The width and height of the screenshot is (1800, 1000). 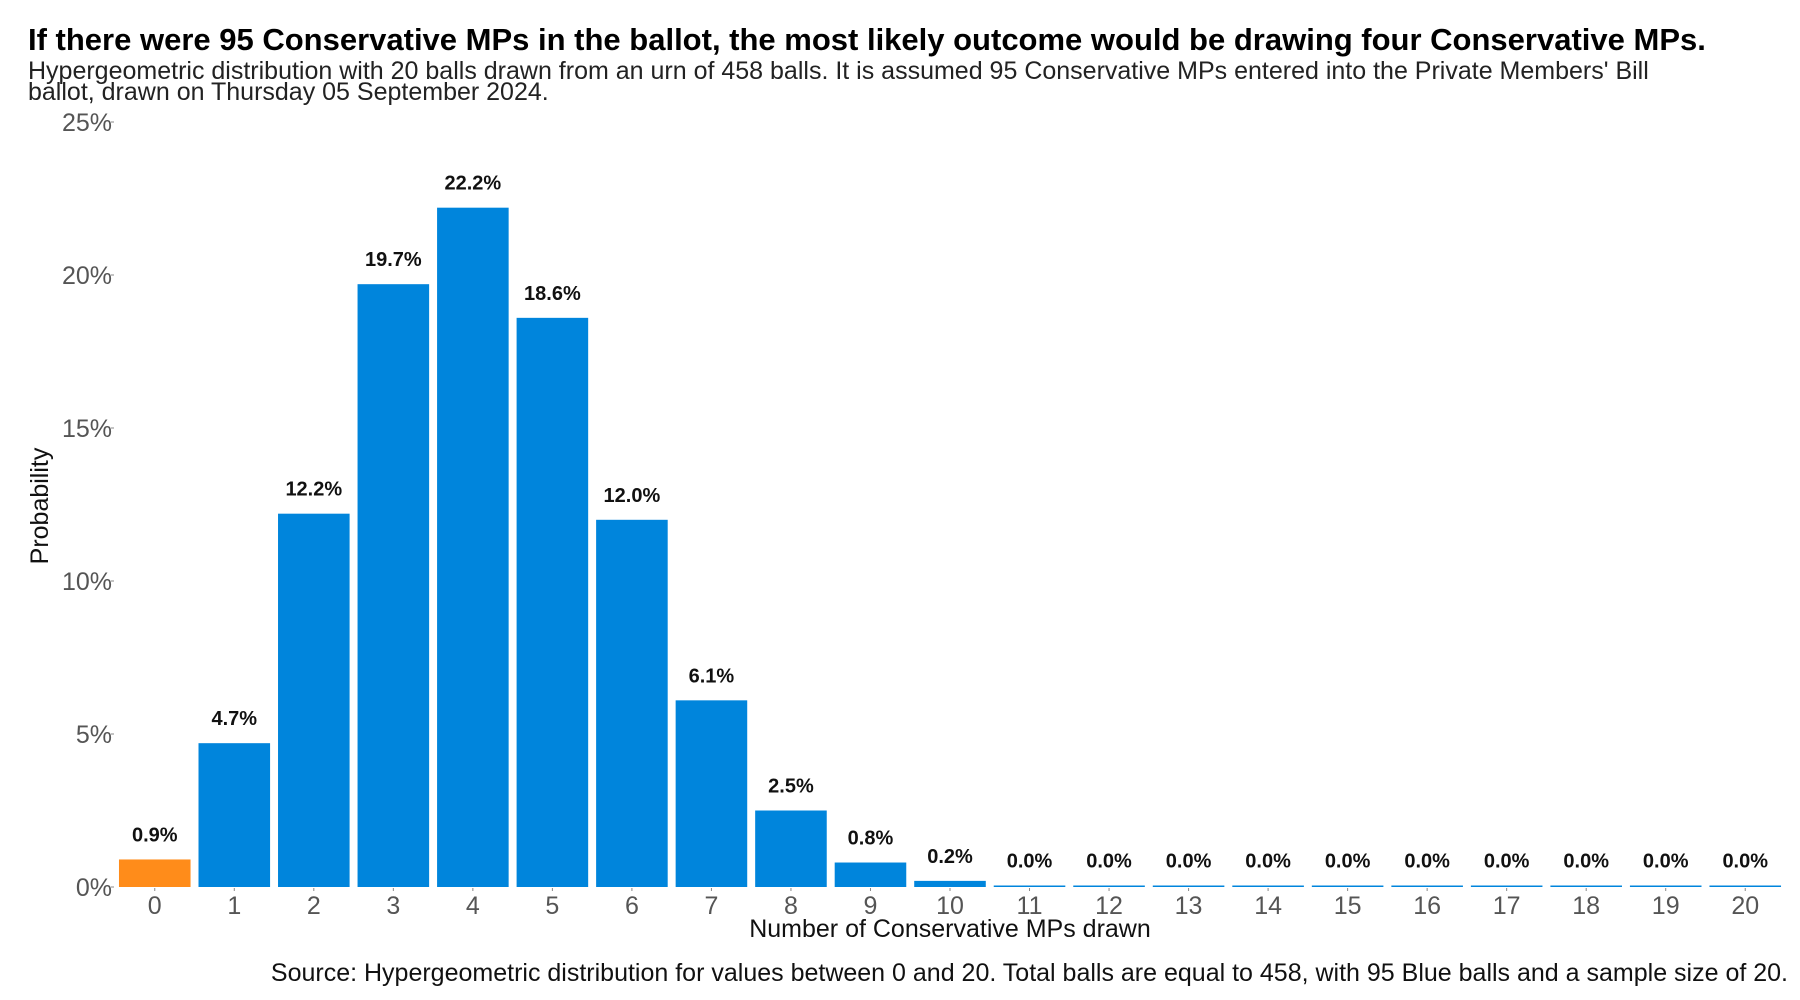 What do you see at coordinates (1348, 906) in the screenshot?
I see `x-tick-label-15: 15` at bounding box center [1348, 906].